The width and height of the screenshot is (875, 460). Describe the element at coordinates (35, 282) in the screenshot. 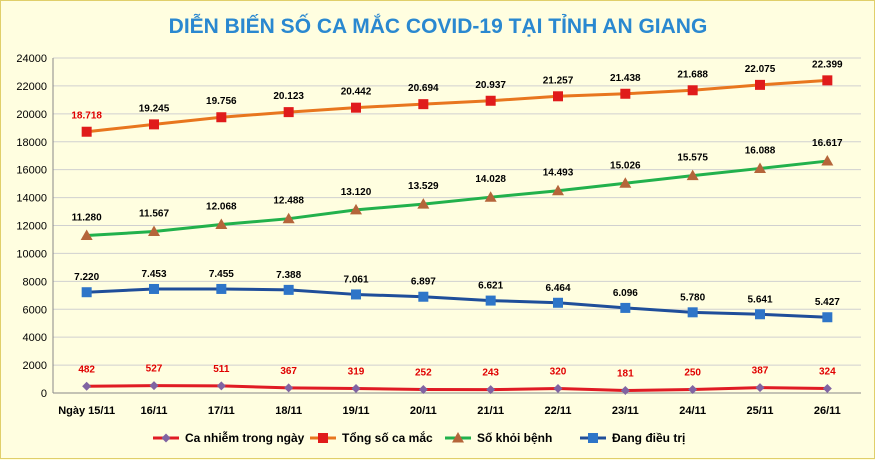

I see `y-tick-label: 8000` at that location.